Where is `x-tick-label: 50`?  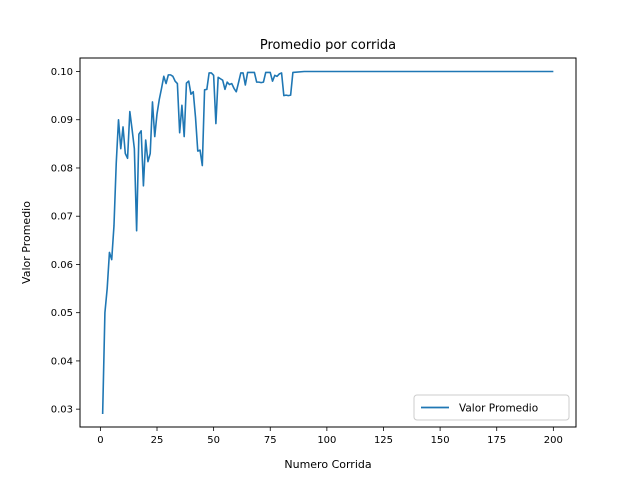
x-tick-label: 50 is located at coordinates (213, 440).